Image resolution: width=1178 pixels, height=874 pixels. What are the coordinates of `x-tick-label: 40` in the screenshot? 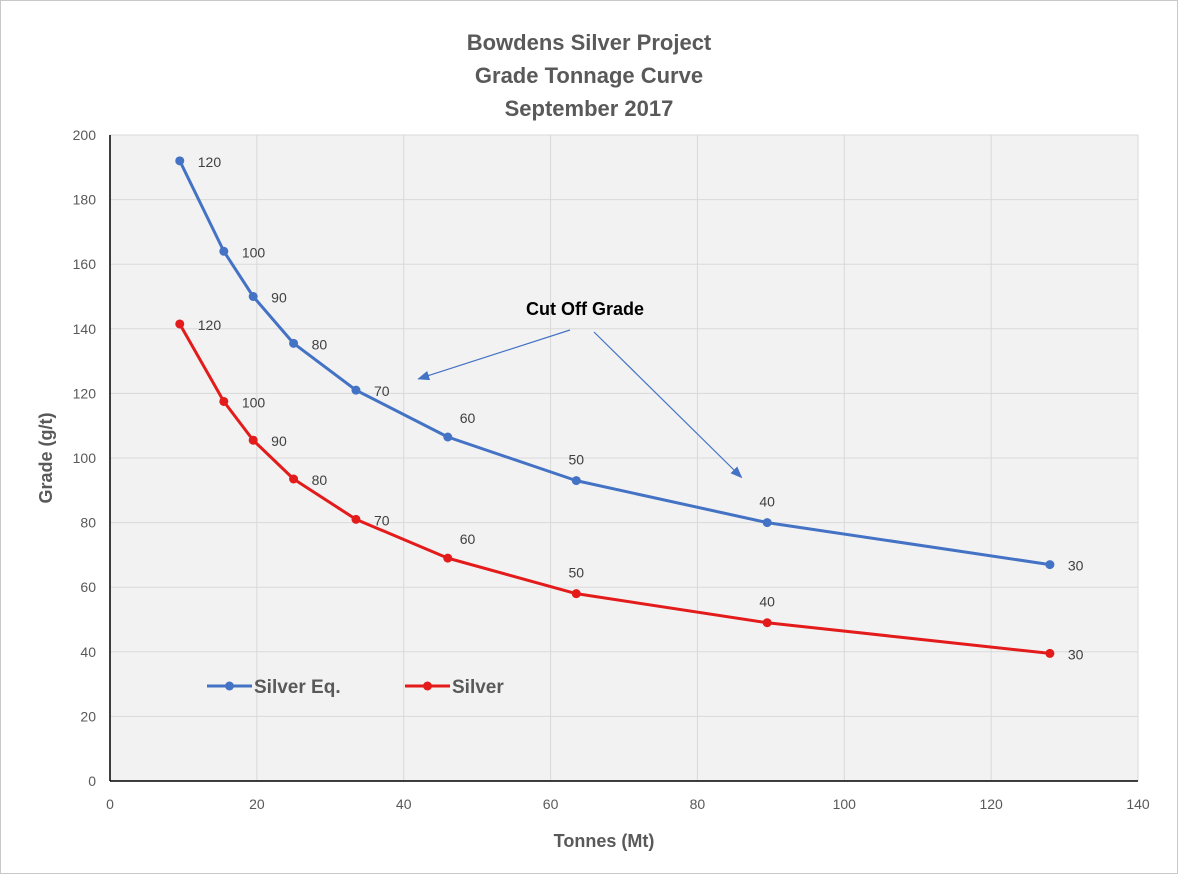 It's located at (404, 804).